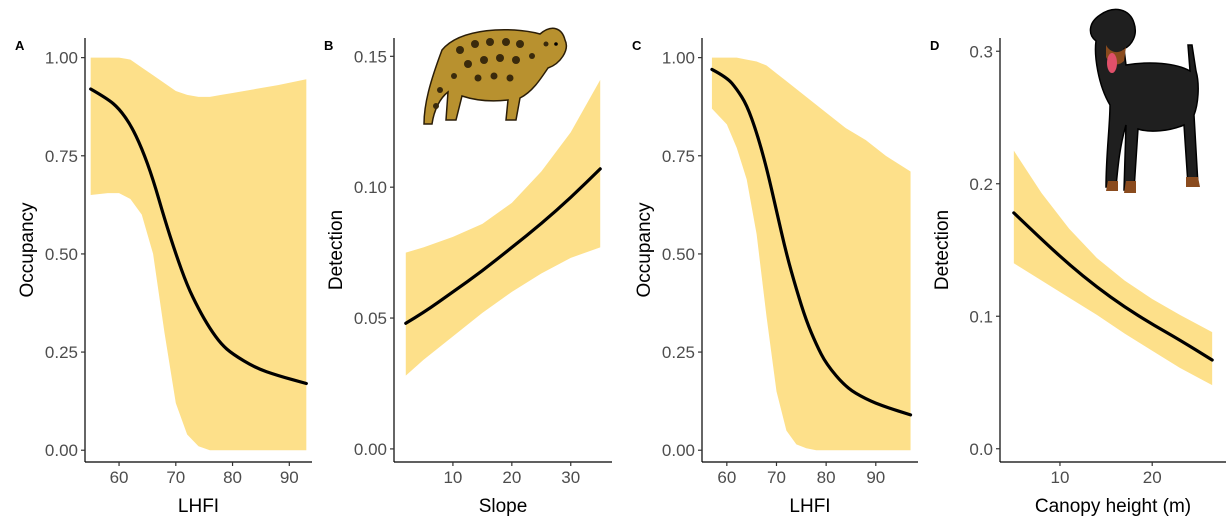 The width and height of the screenshot is (1229, 520). Describe the element at coordinates (328, 45) in the screenshot. I see `panel-letter: B` at that location.